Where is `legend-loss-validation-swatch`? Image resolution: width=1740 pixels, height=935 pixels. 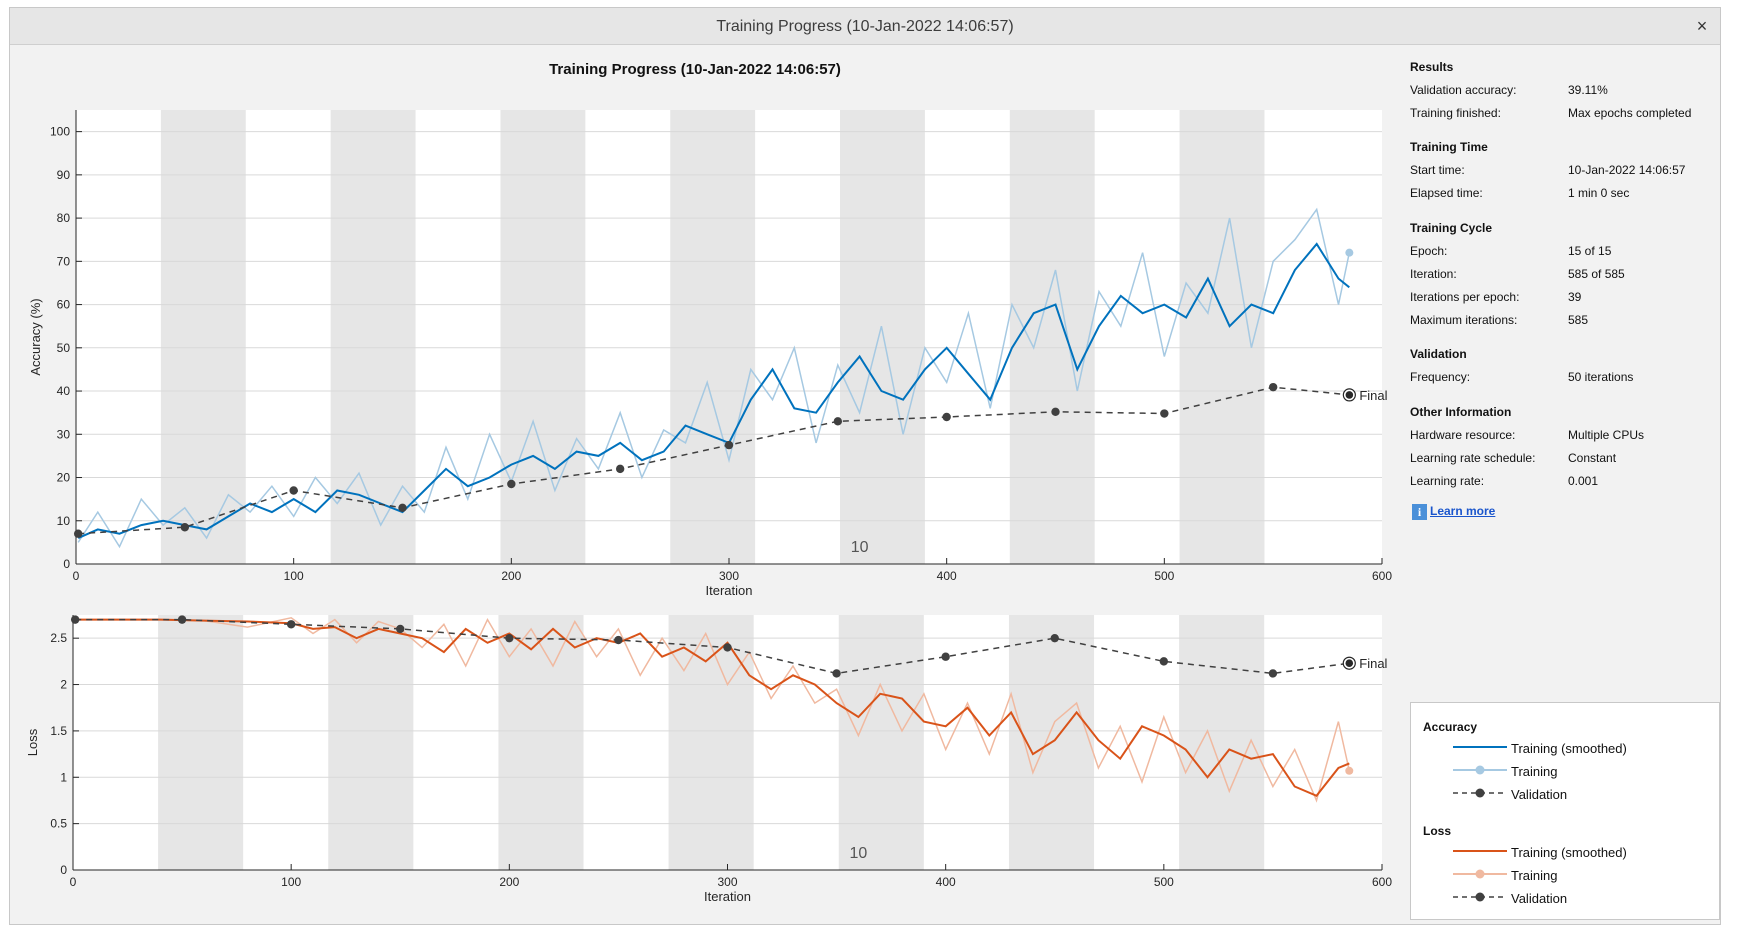
legend-loss-validation-swatch is located at coordinates (1480, 897).